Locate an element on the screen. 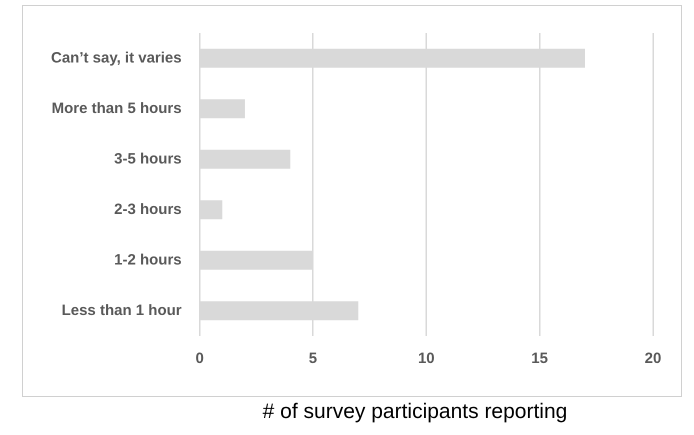 The width and height of the screenshot is (694, 435). x-tick-label: 0 is located at coordinates (199, 359).